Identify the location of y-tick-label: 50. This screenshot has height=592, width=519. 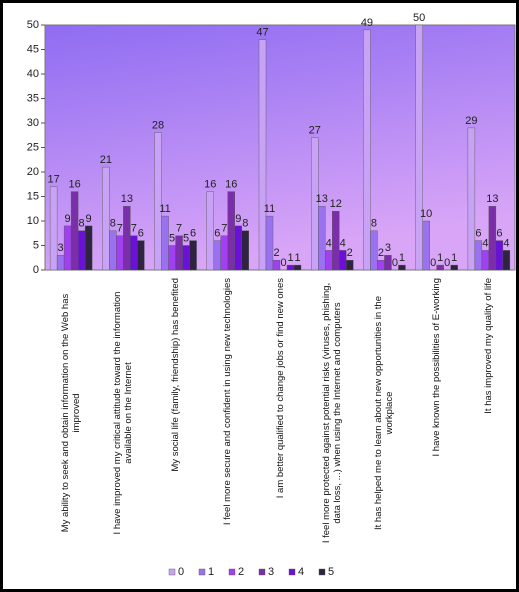
(33, 25).